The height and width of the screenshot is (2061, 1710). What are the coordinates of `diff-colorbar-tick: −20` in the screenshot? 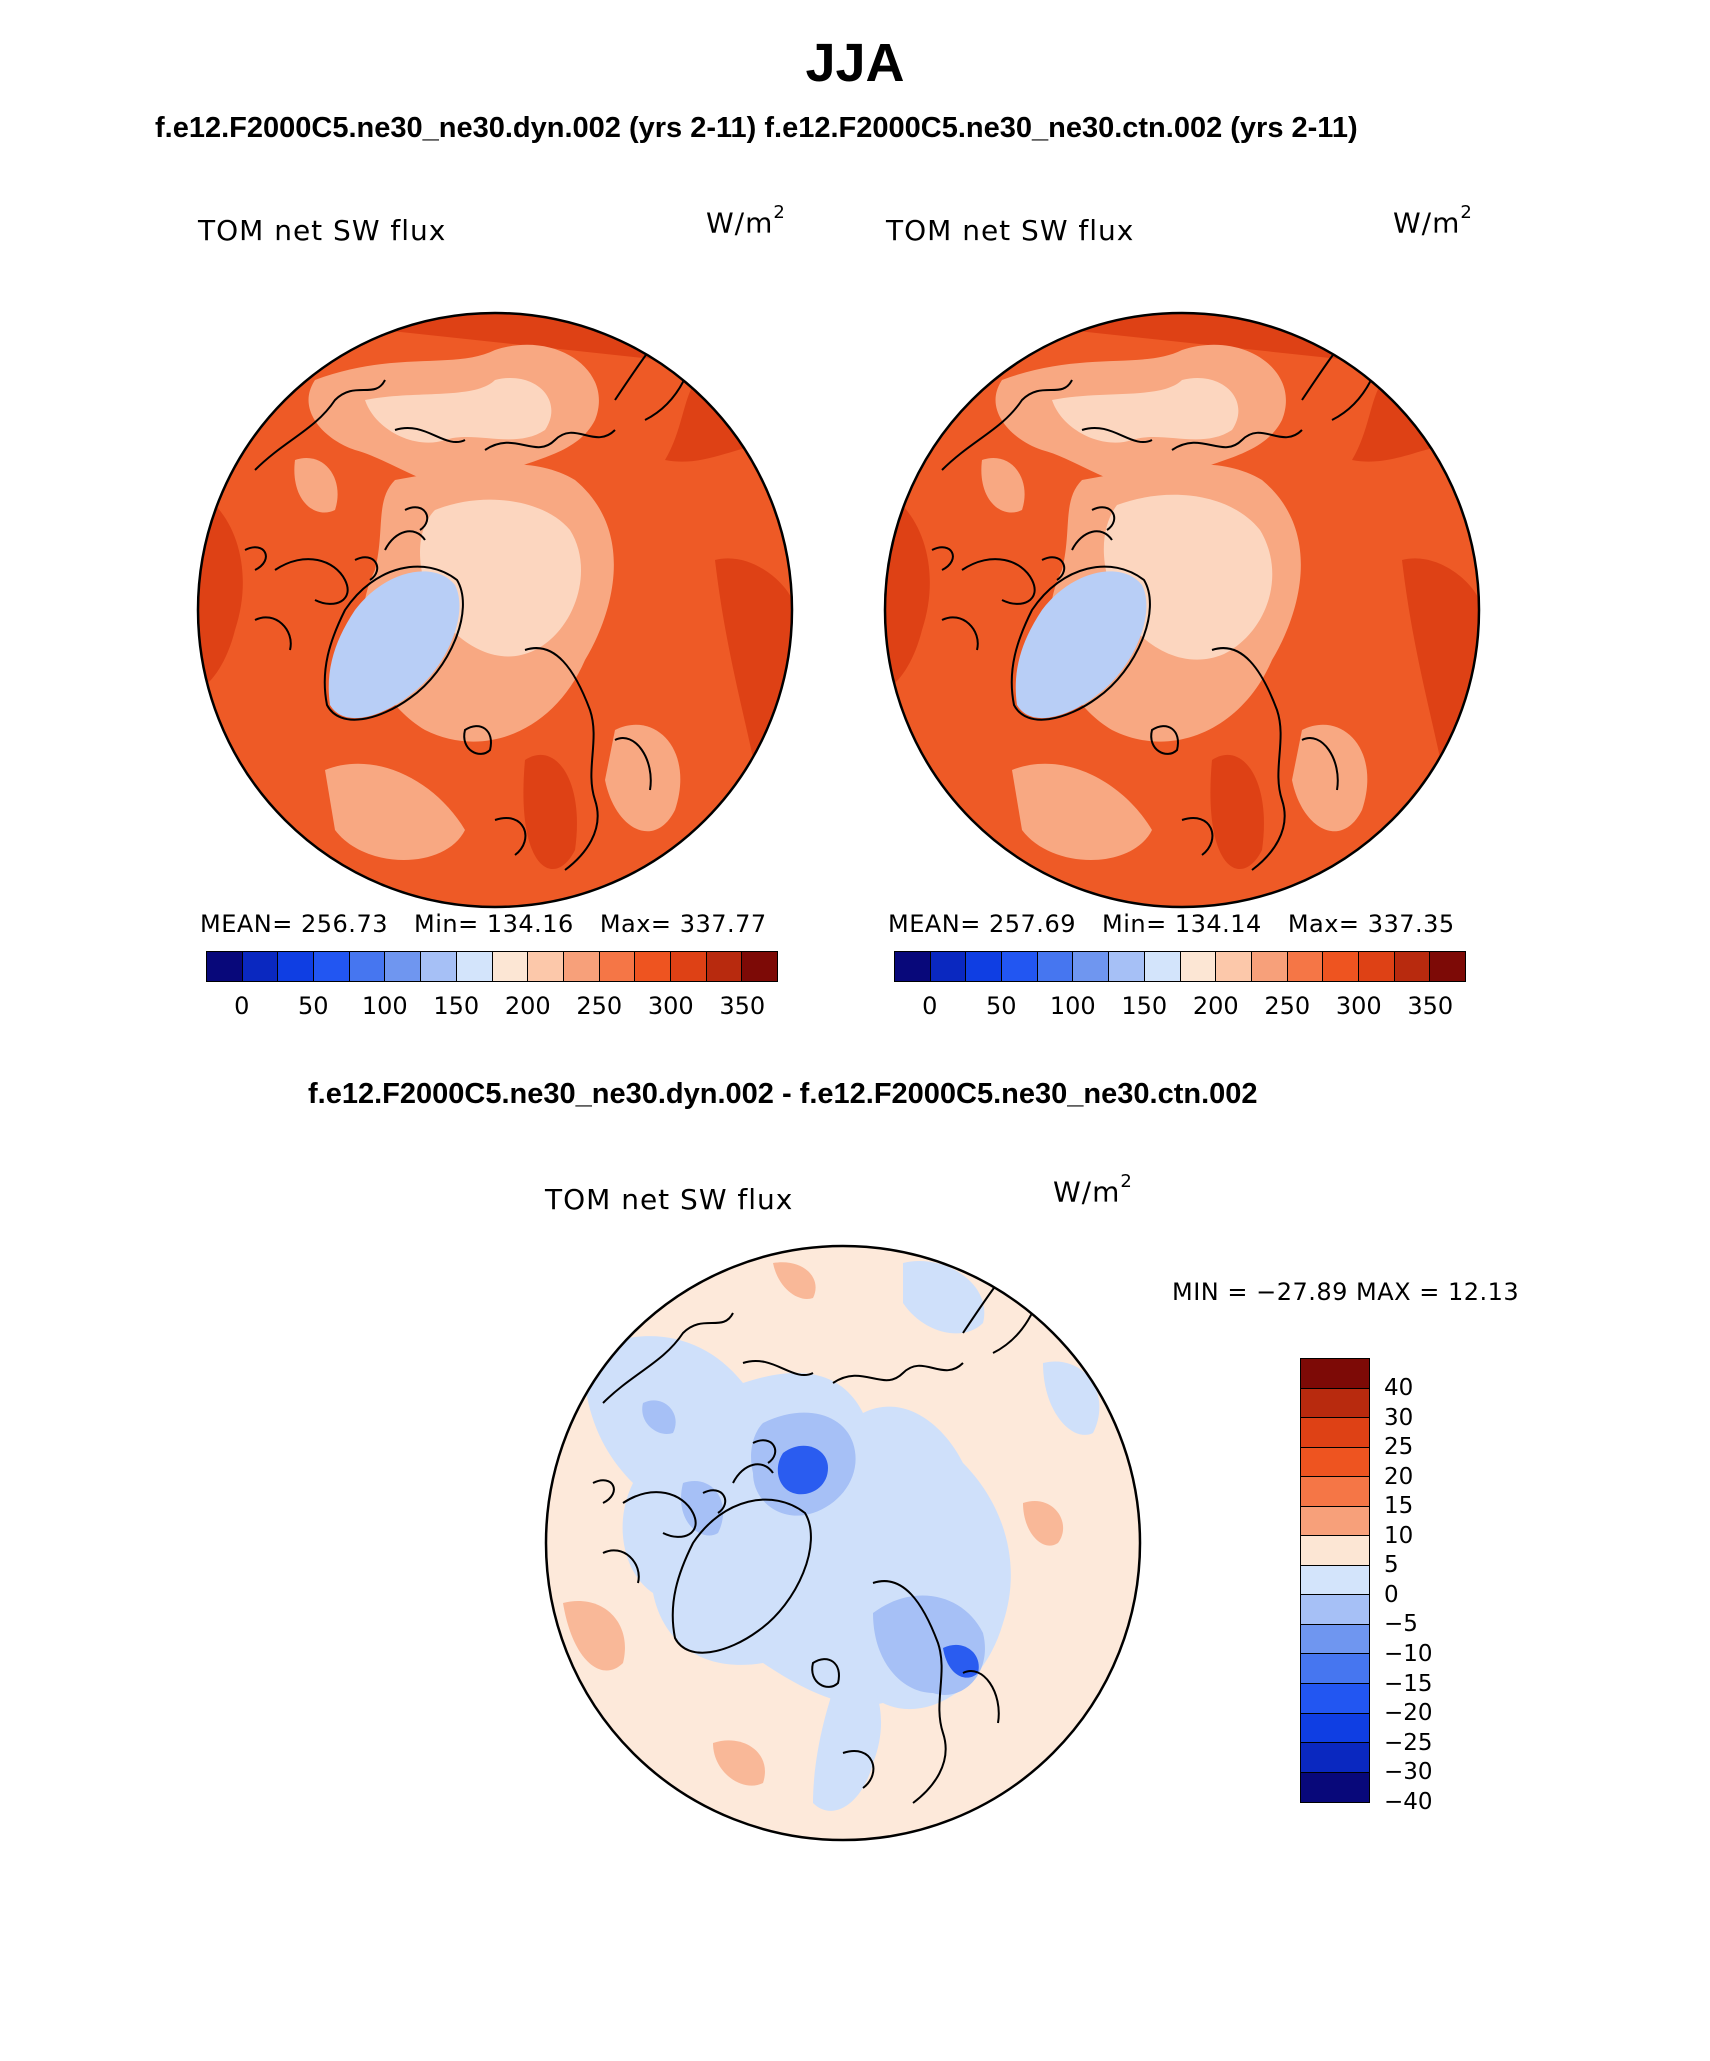 It's located at (1408, 1713).